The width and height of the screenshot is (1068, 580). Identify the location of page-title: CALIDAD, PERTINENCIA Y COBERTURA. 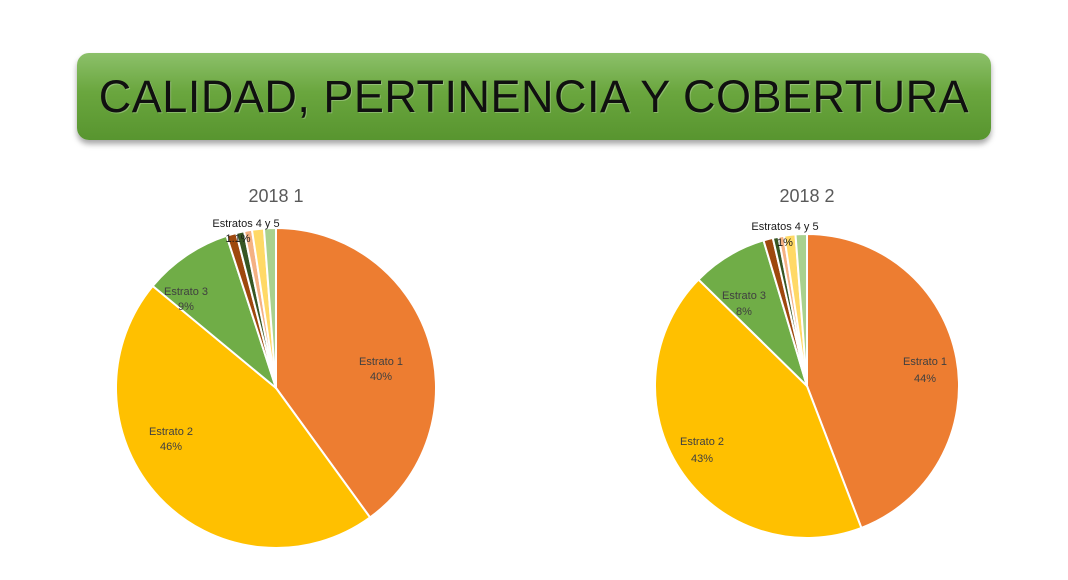
(534, 96).